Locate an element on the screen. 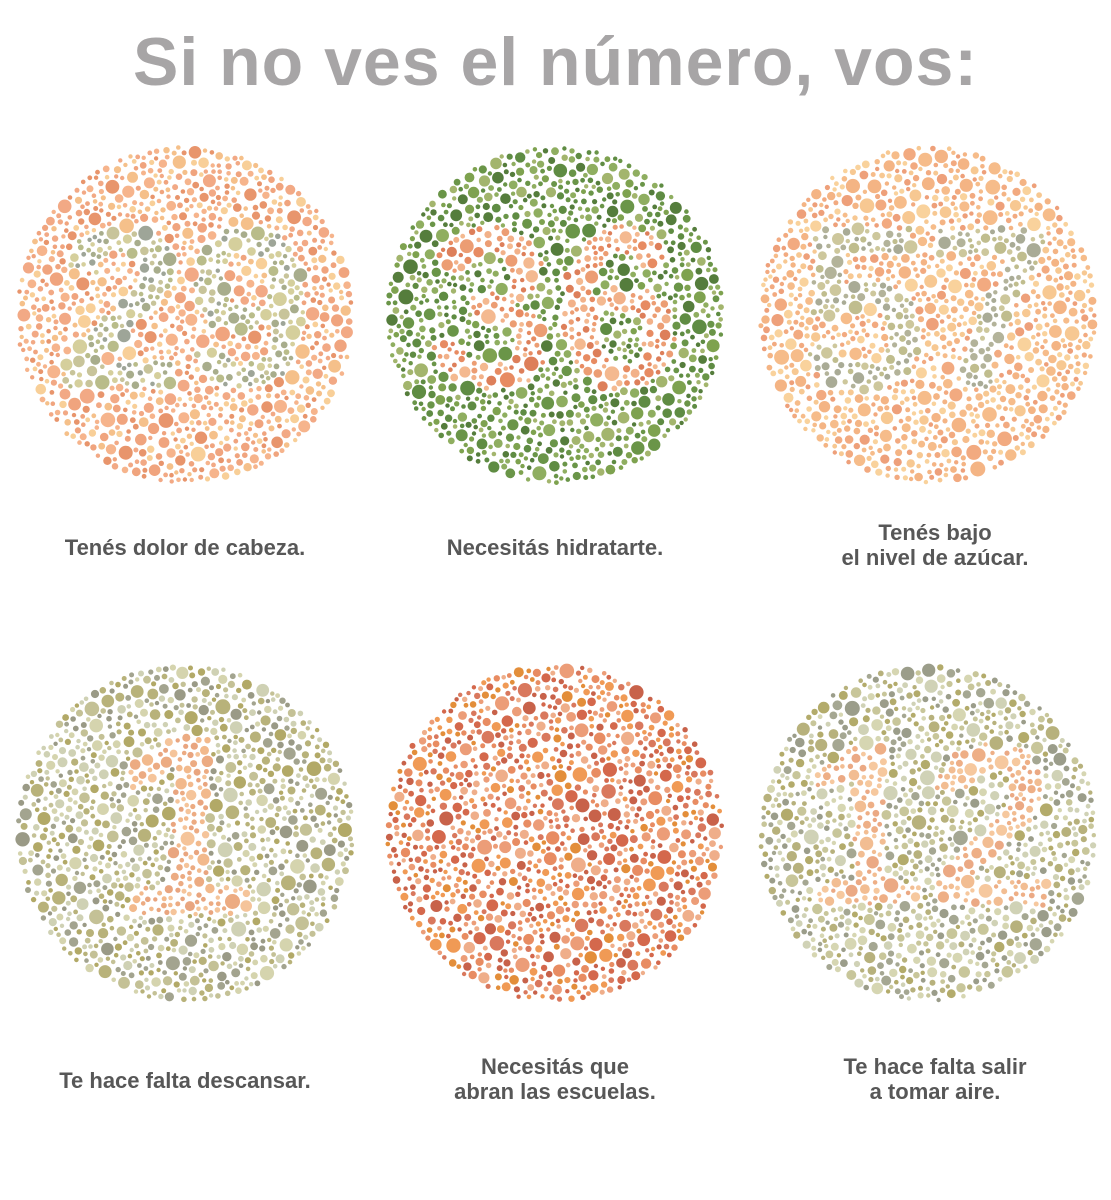  plate-caption-3: Tenés bajo el nivel de azúcar. is located at coordinates (933, 545).